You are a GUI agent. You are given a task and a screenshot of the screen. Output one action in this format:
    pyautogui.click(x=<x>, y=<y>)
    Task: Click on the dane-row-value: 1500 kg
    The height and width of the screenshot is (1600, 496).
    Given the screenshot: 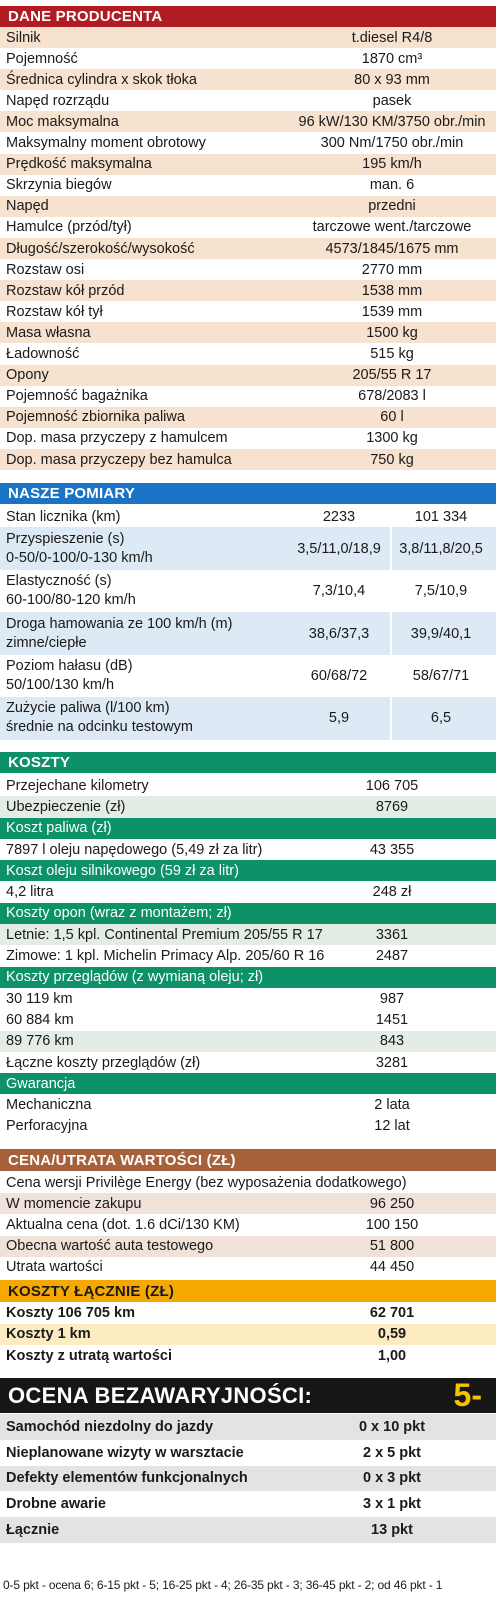 What is the action you would take?
    pyautogui.click(x=392, y=332)
    